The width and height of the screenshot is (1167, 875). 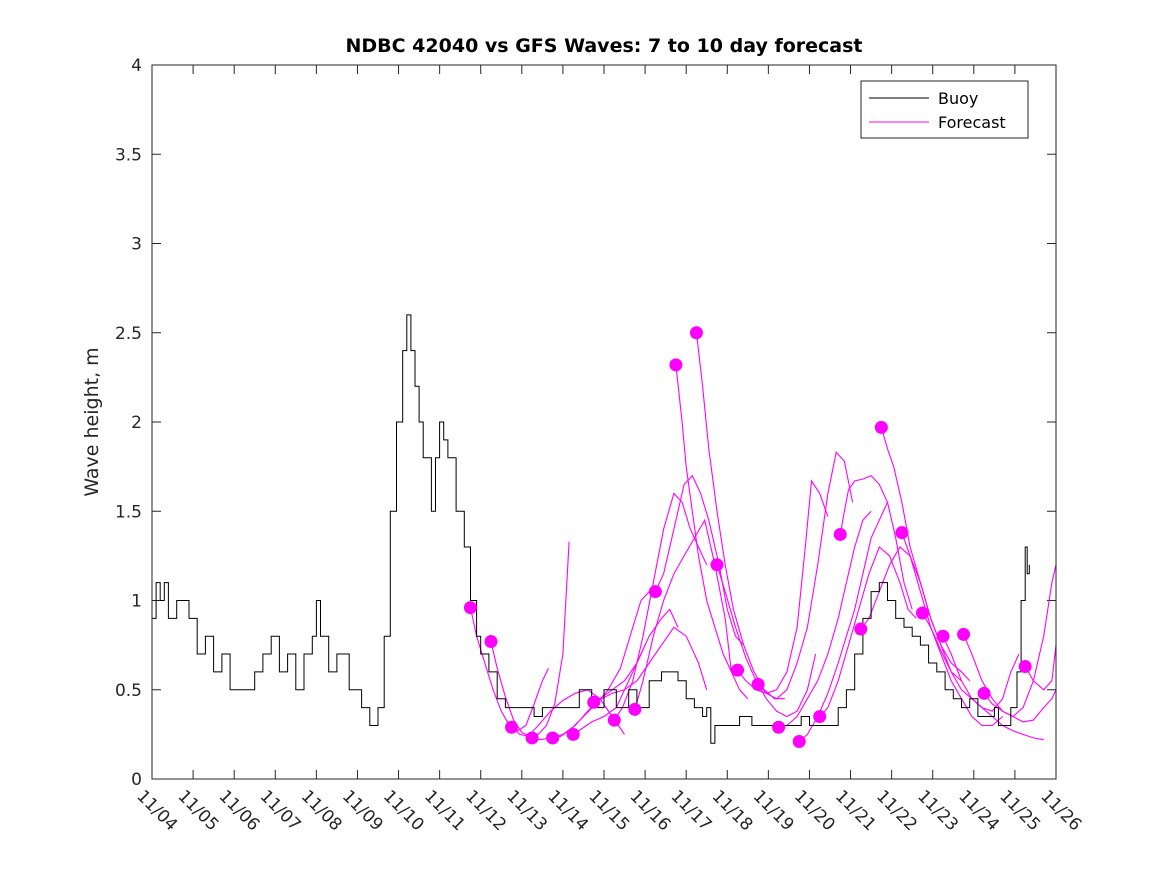 I want to click on legend-box, so click(x=944, y=109).